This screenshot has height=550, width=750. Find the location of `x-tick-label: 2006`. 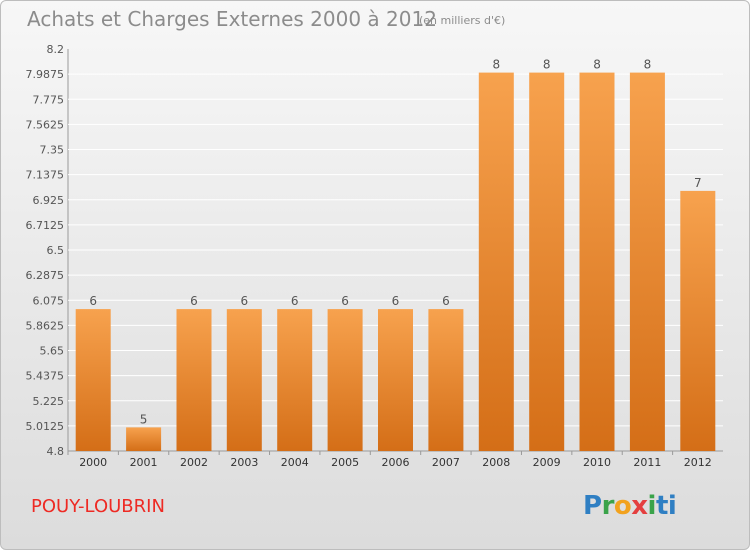

x-tick-label: 2006 is located at coordinates (396, 462).